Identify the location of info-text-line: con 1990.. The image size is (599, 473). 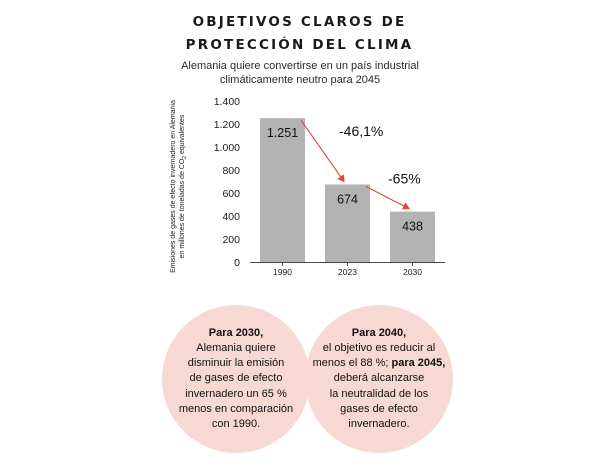
(236, 424).